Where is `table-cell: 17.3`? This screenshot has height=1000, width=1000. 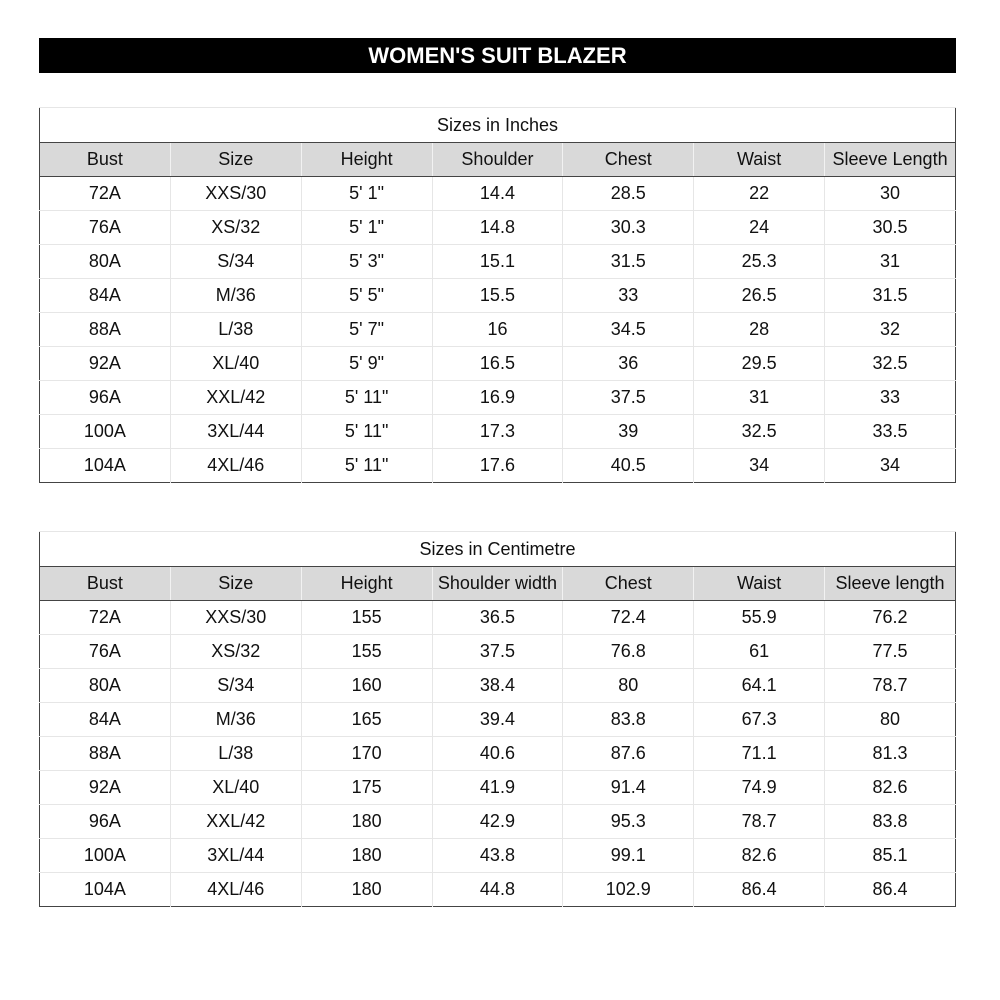 table-cell: 17.3 is located at coordinates (497, 431).